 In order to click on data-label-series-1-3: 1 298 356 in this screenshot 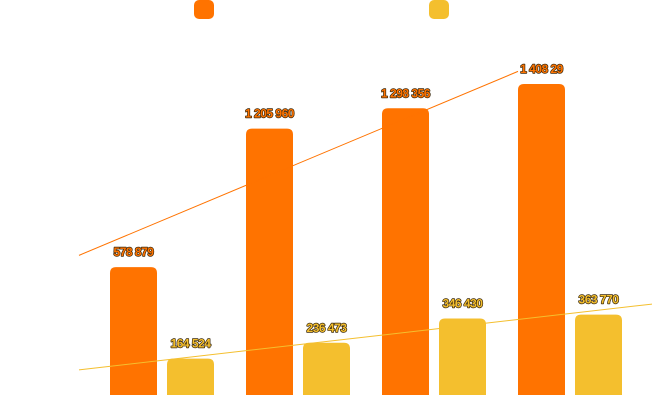, I will do `click(406, 93)`.